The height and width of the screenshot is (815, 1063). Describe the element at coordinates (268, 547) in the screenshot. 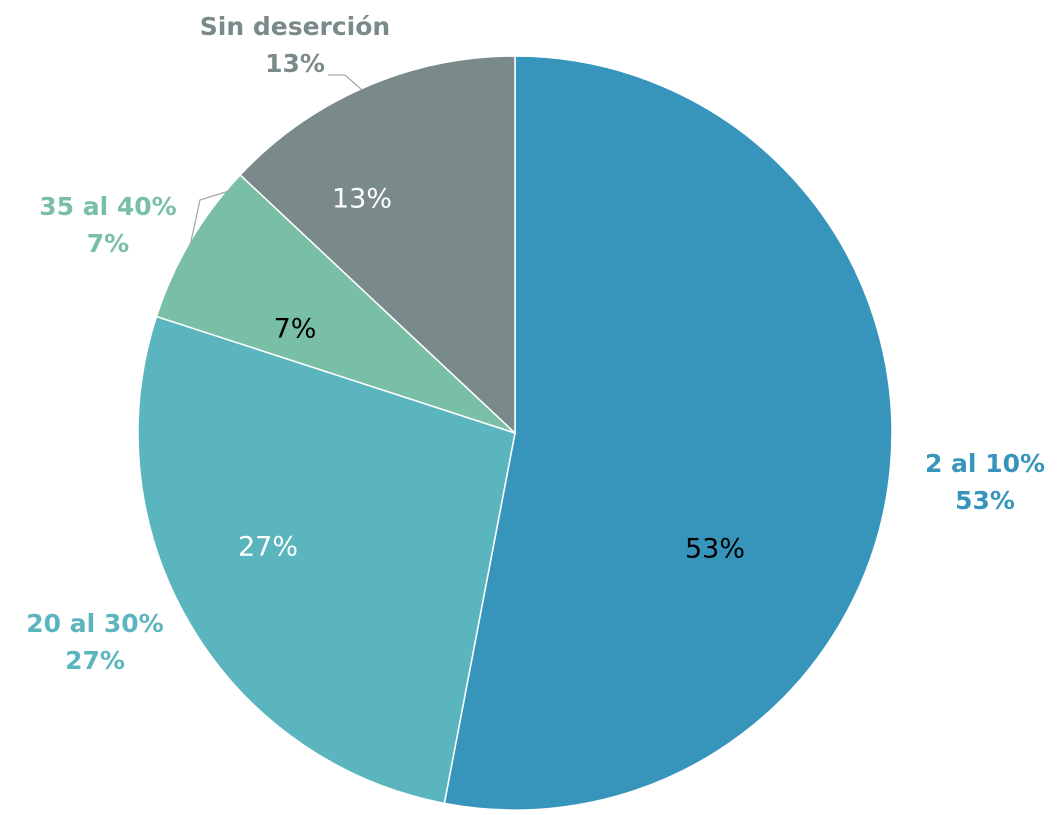

I see `inner-value-label: 27%` at that location.